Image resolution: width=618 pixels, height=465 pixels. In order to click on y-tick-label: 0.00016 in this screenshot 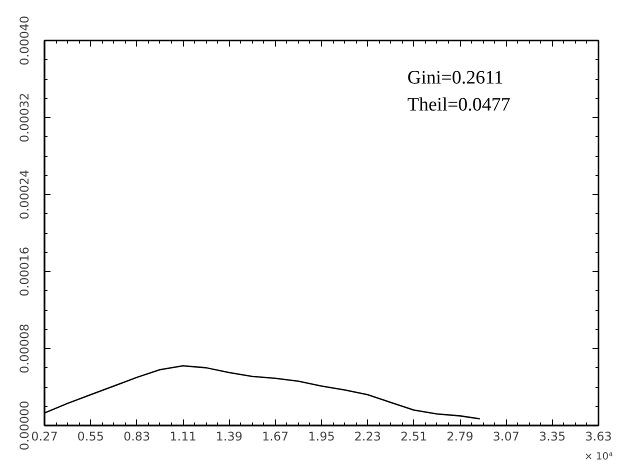, I will do `click(25, 271)`.